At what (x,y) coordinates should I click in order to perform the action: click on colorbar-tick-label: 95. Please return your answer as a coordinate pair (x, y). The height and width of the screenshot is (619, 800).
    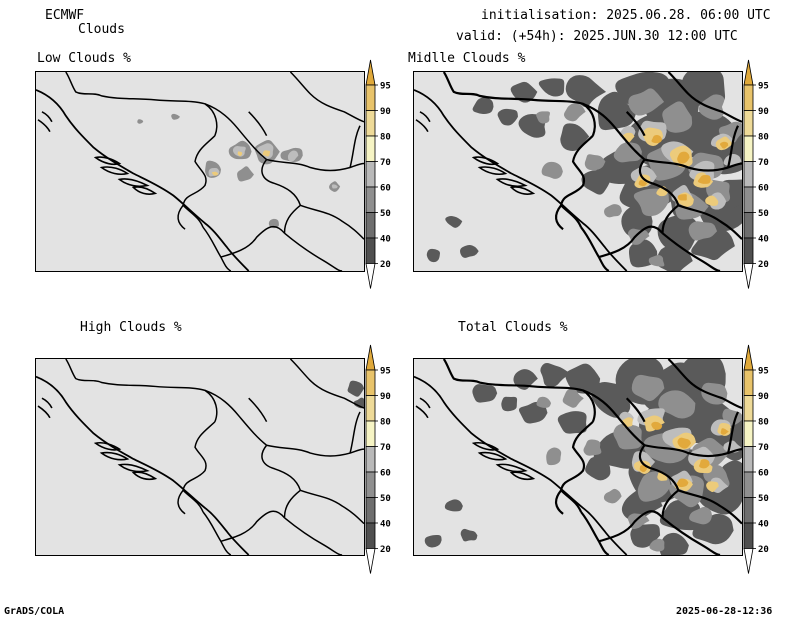
    Looking at the image, I should click on (763, 87).